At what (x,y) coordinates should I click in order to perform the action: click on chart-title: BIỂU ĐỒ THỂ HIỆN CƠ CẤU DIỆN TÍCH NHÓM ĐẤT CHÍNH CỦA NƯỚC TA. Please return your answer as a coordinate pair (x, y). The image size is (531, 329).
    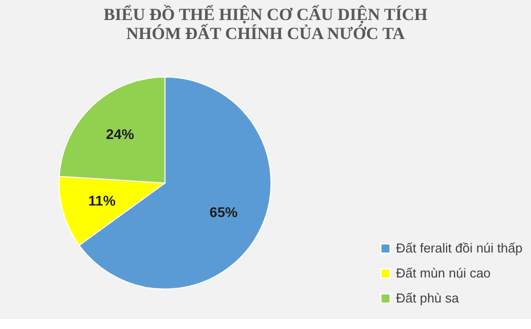
    Looking at the image, I should click on (266, 23).